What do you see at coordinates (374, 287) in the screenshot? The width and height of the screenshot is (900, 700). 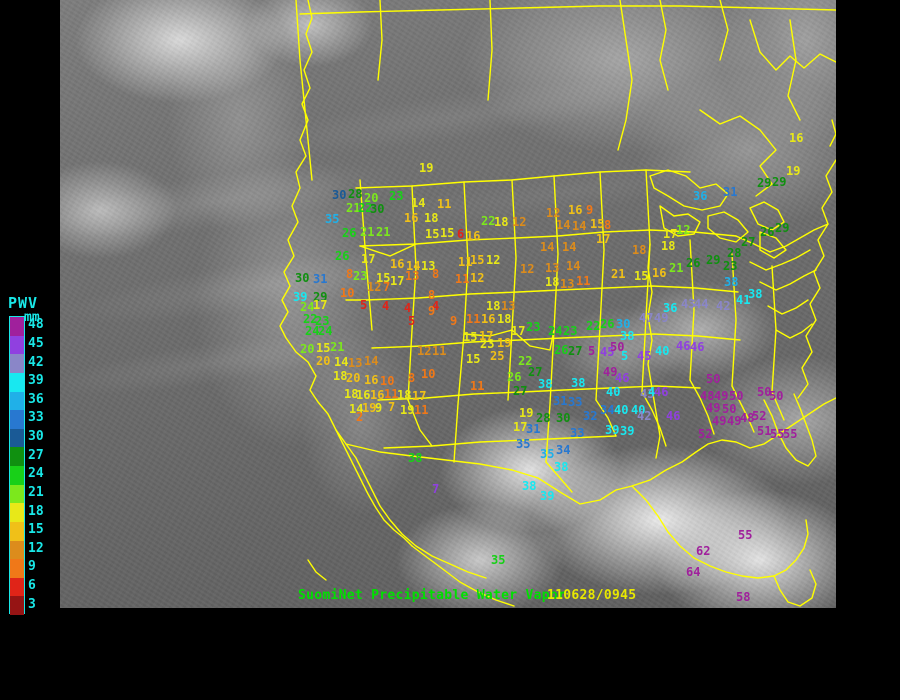 I see `pwv-value: 12` at bounding box center [374, 287].